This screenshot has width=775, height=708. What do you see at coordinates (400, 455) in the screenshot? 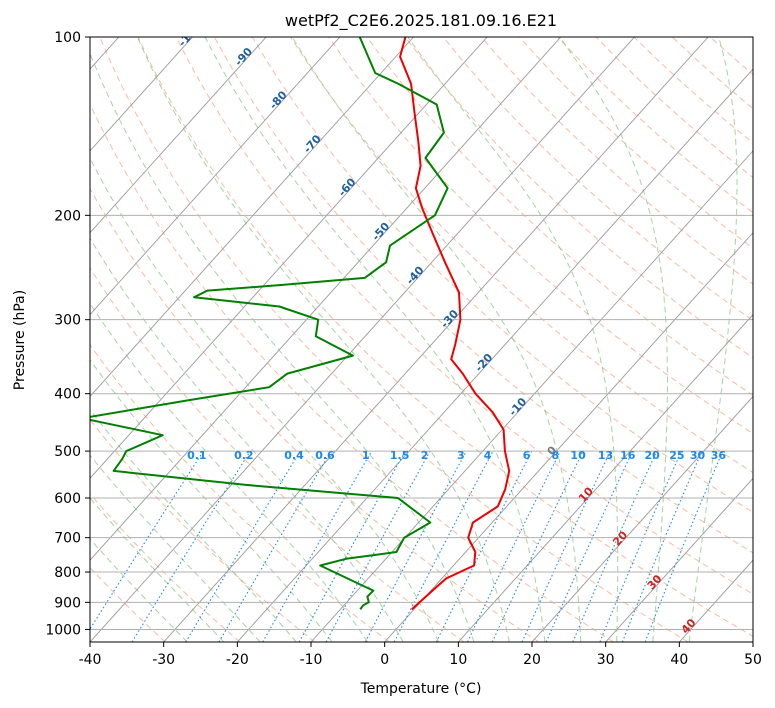
I see `mixing-ratio-label: 1.5` at bounding box center [400, 455].